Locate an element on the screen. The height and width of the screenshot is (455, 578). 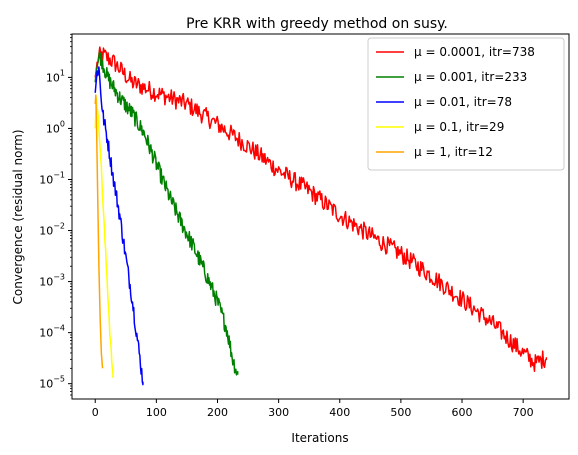
x-tick-label: 300 is located at coordinates (278, 412).